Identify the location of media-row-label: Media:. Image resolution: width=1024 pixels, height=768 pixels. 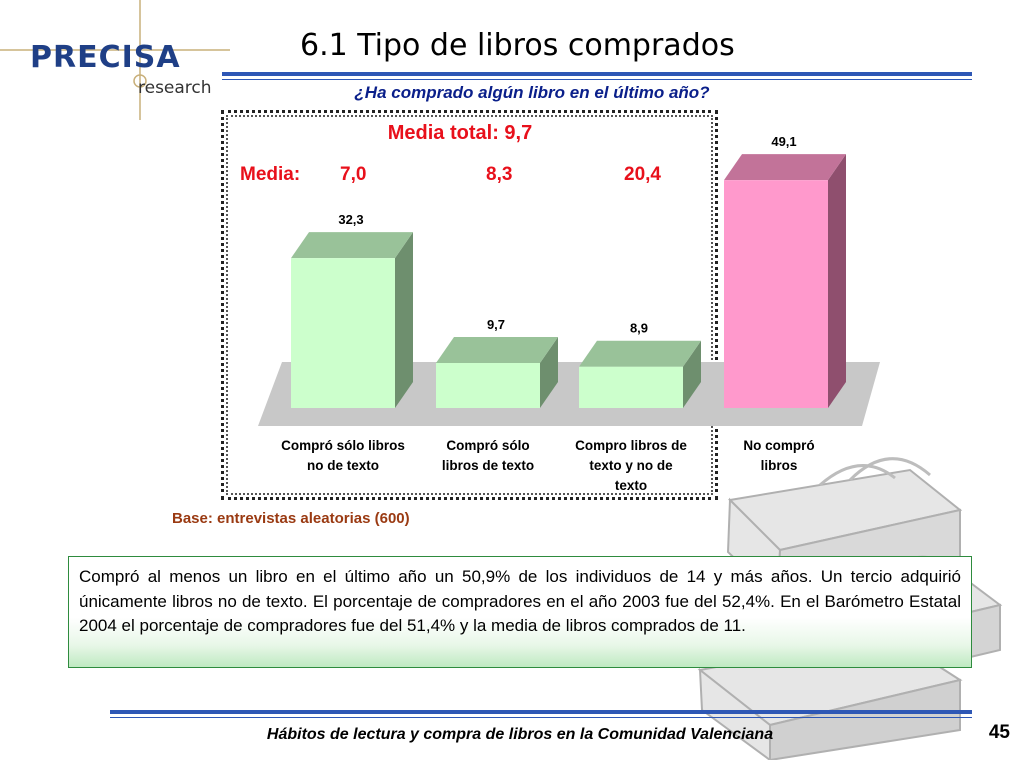
(270, 174).